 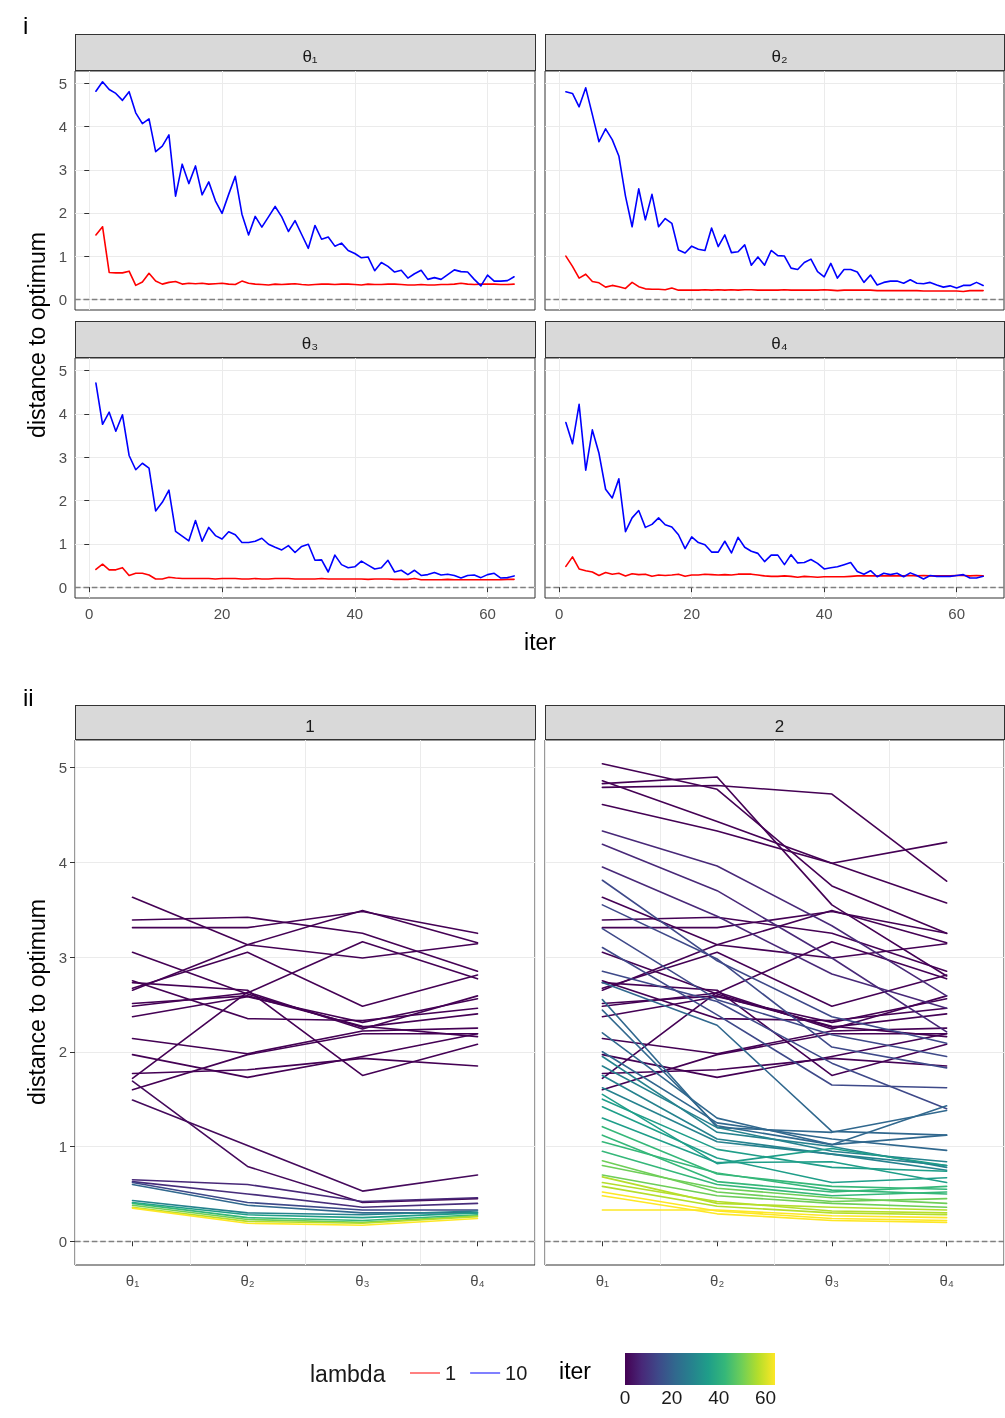 I want to click on legend-title: lambda, so click(x=348, y=1373).